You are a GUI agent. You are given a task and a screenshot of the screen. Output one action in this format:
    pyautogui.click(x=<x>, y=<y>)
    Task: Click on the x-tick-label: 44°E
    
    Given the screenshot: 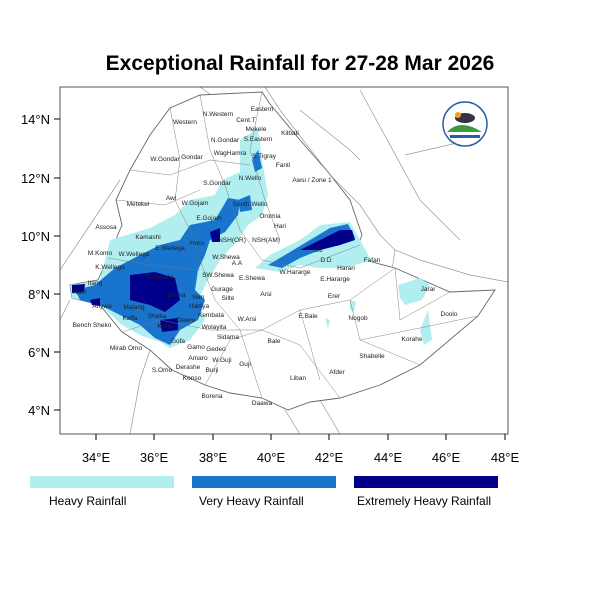 What is the action you would take?
    pyautogui.click(x=388, y=457)
    